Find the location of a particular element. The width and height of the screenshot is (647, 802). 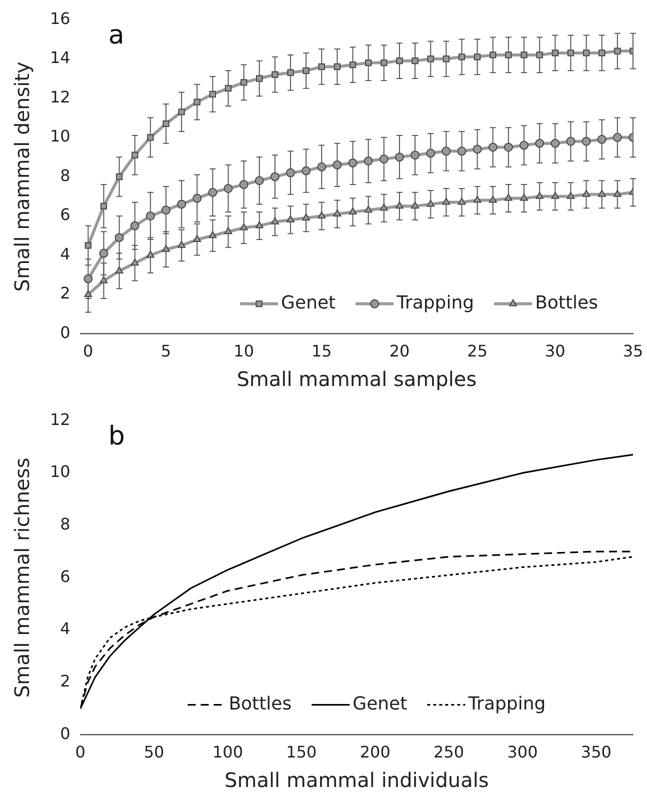

x-tick-label: 15 is located at coordinates (321, 351).